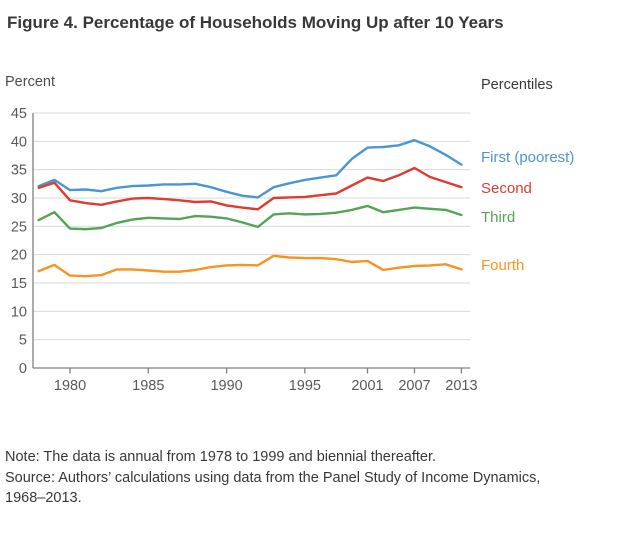  Describe the element at coordinates (19, 199) in the screenshot. I see `y-tick-label: 30` at that location.